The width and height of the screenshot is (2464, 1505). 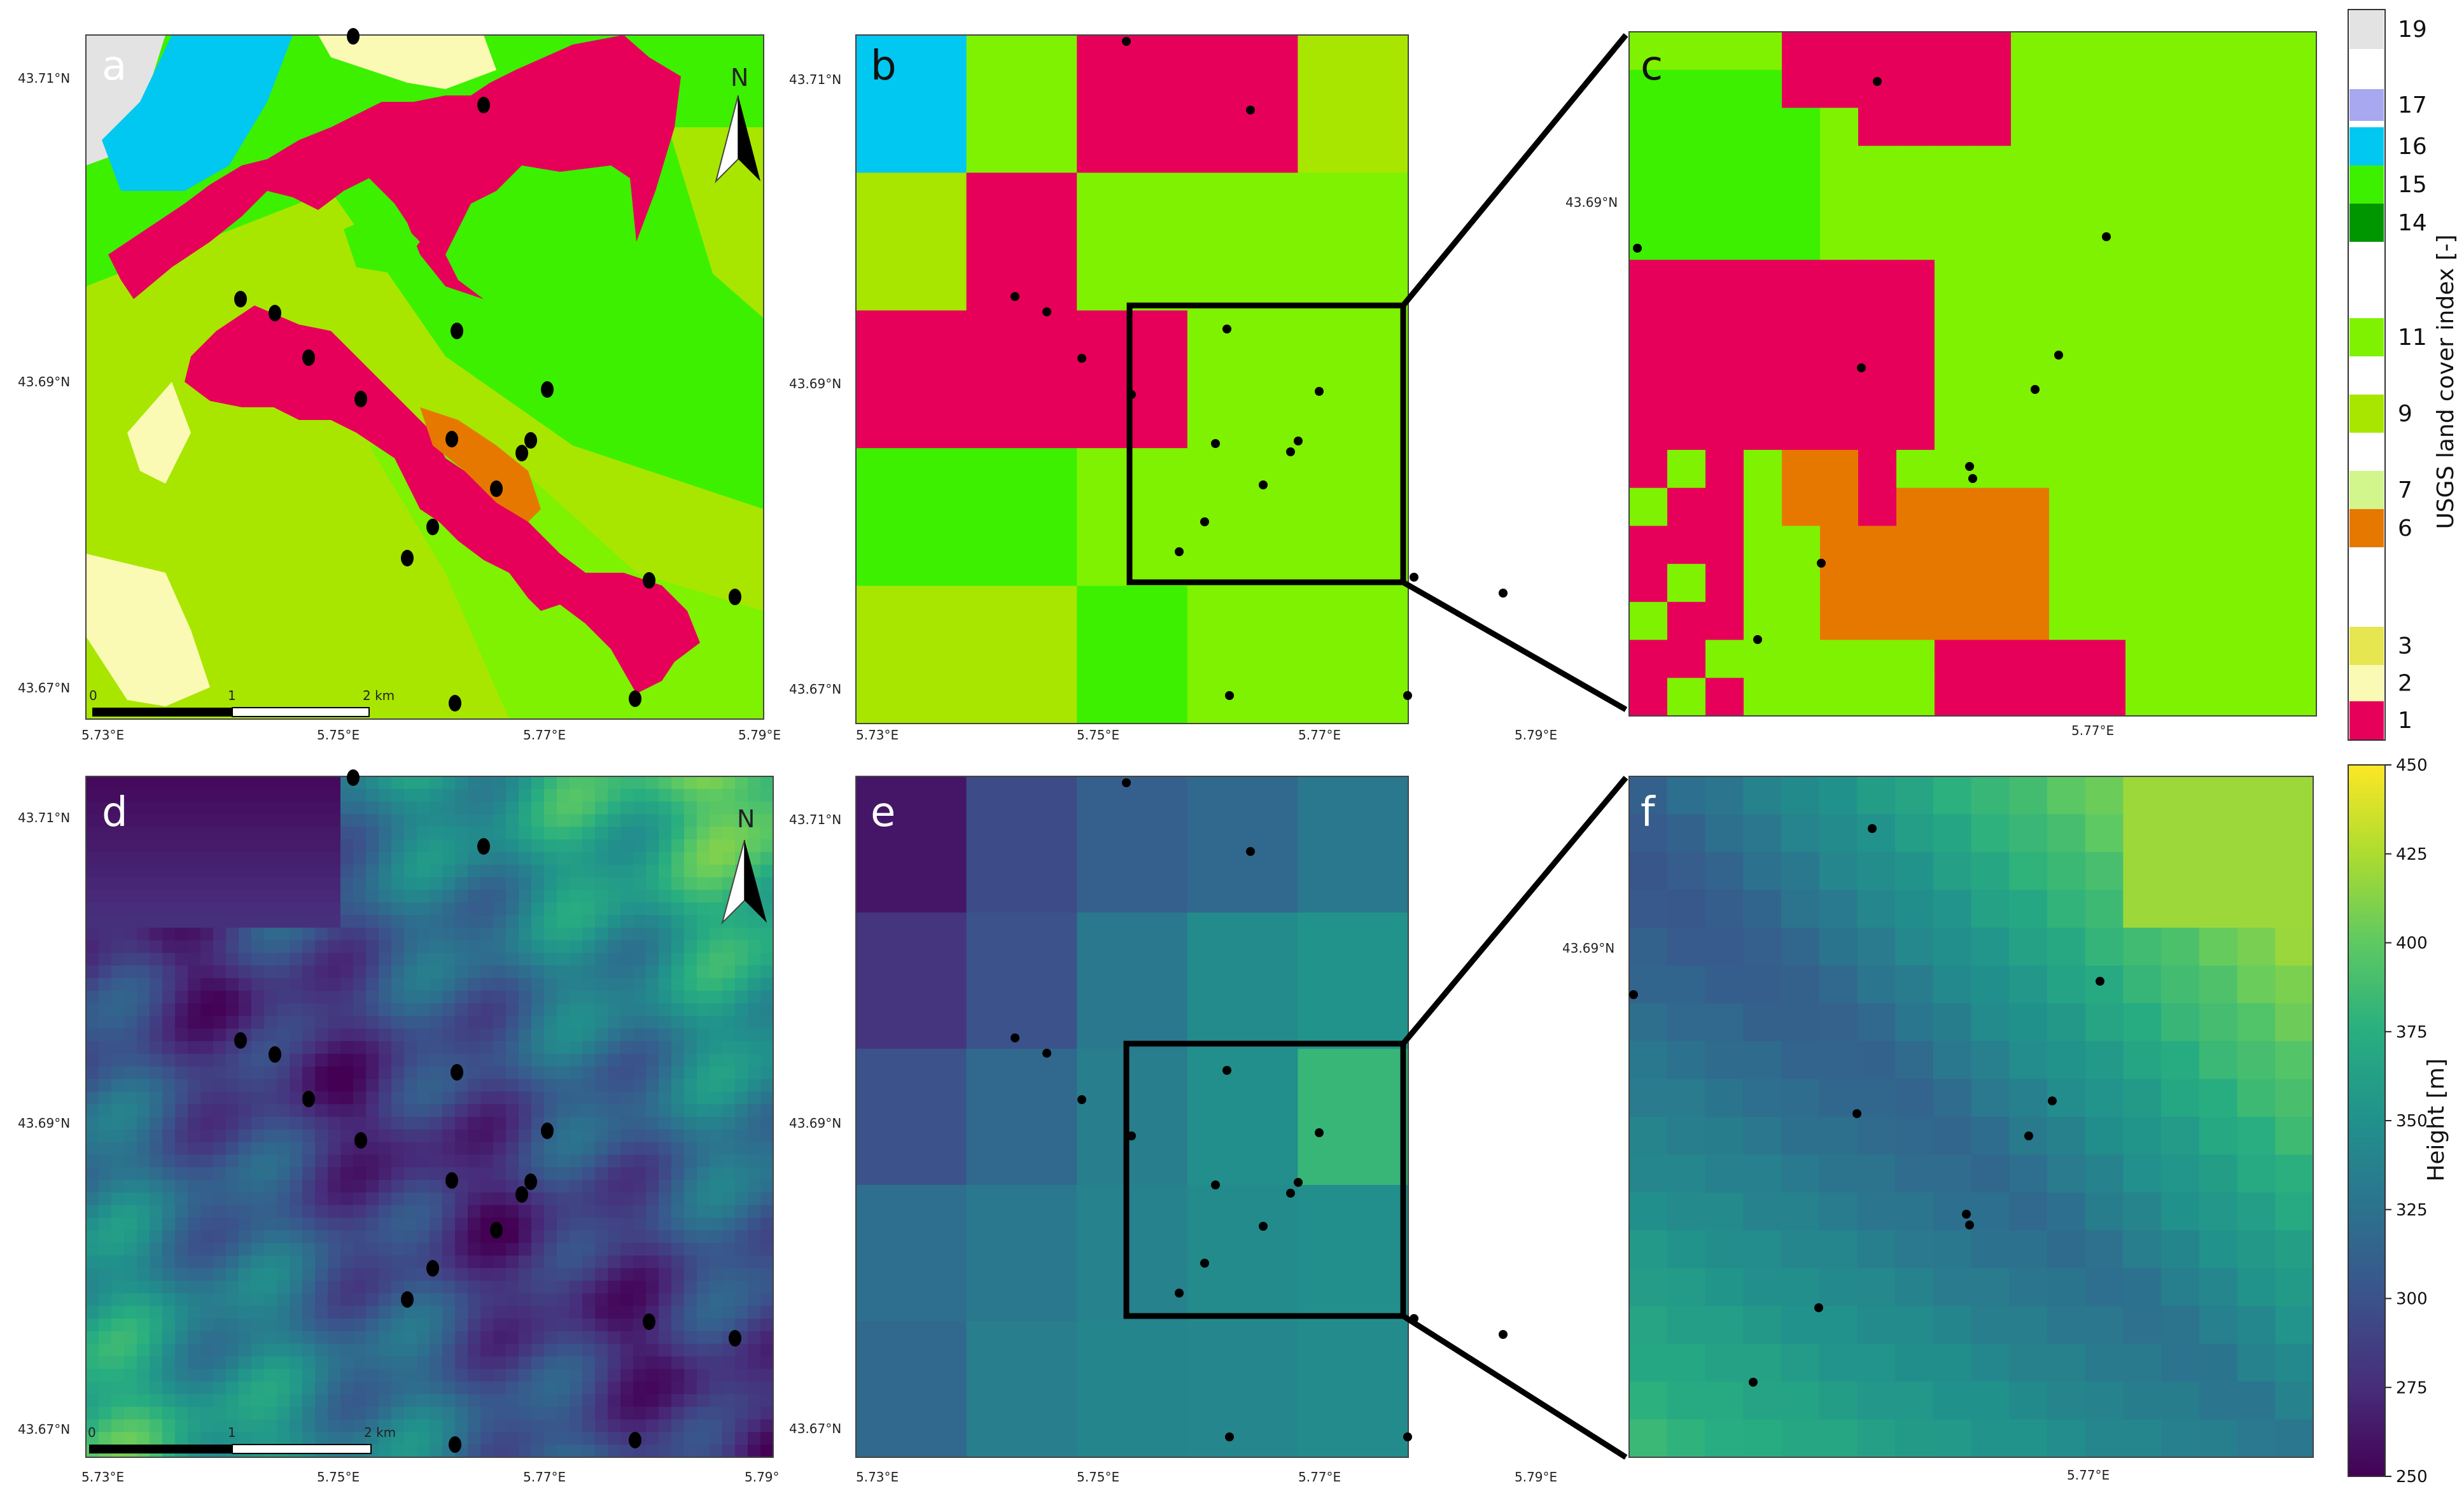 What do you see at coordinates (1972, 374) in the screenshot?
I see `panel-c-landcover-zoom` at bounding box center [1972, 374].